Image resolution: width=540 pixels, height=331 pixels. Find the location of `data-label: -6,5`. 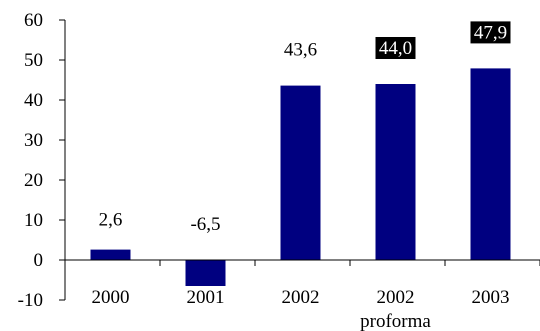

data-label: -6,5 is located at coordinates (205, 224).